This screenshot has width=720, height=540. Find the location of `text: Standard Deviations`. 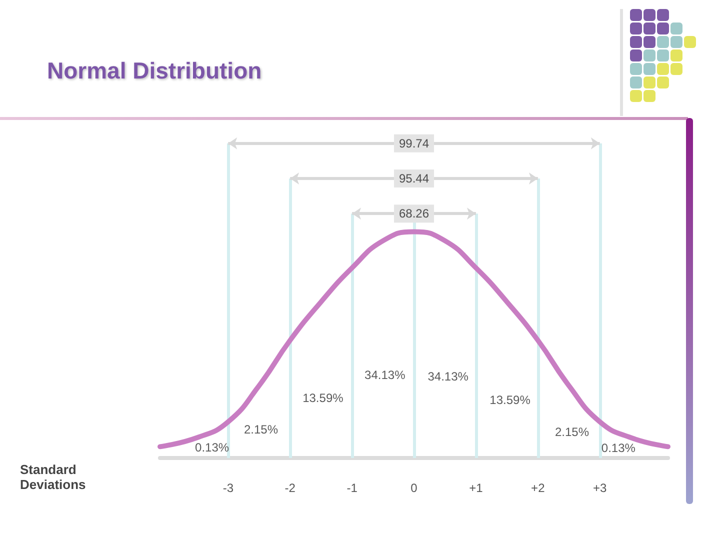

text: Standard Deviations is located at coordinates (53, 477).